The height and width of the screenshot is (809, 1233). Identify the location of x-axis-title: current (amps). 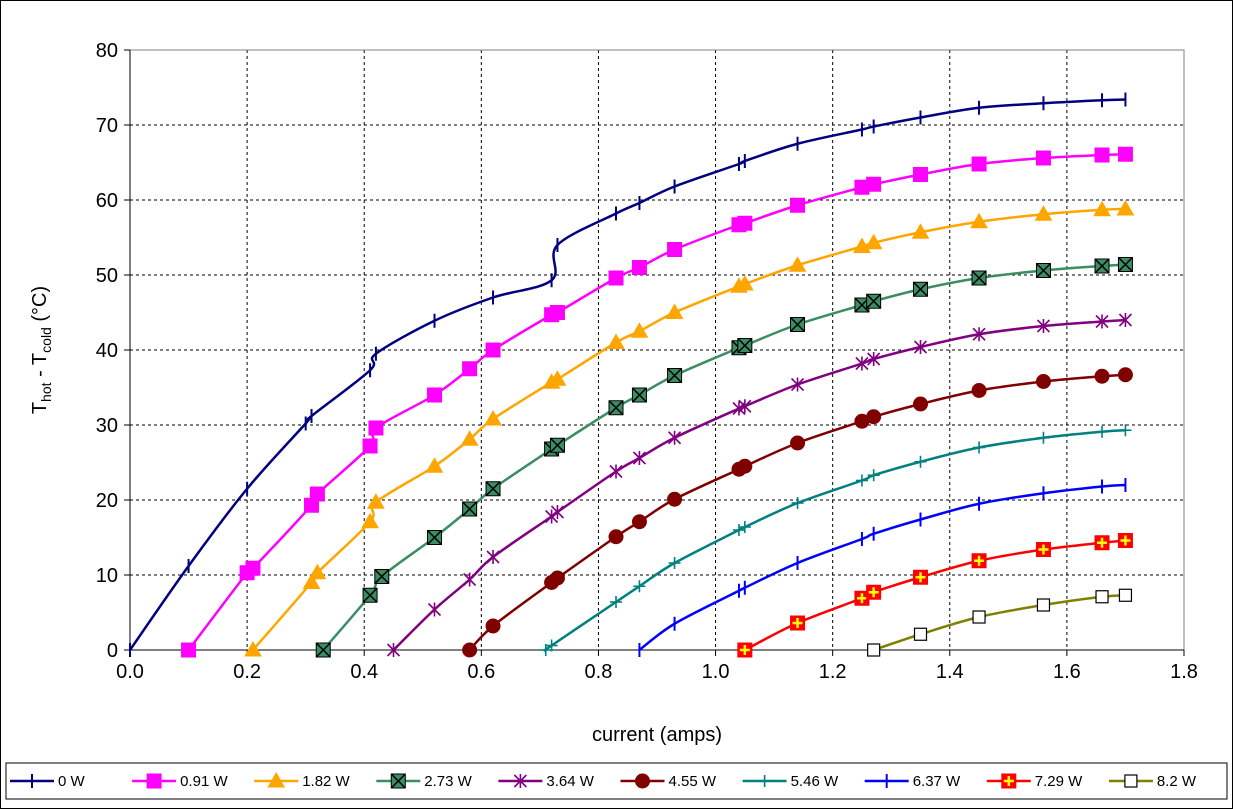
(657, 735).